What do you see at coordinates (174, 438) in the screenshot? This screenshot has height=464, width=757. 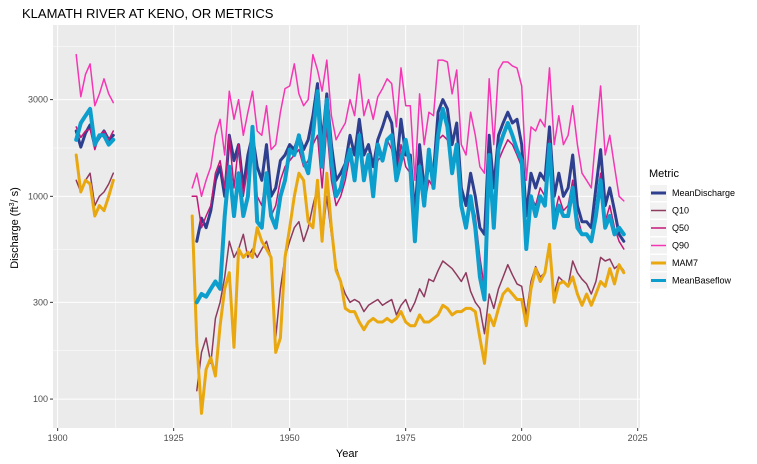 I see `x-tick-label: 1925` at bounding box center [174, 438].